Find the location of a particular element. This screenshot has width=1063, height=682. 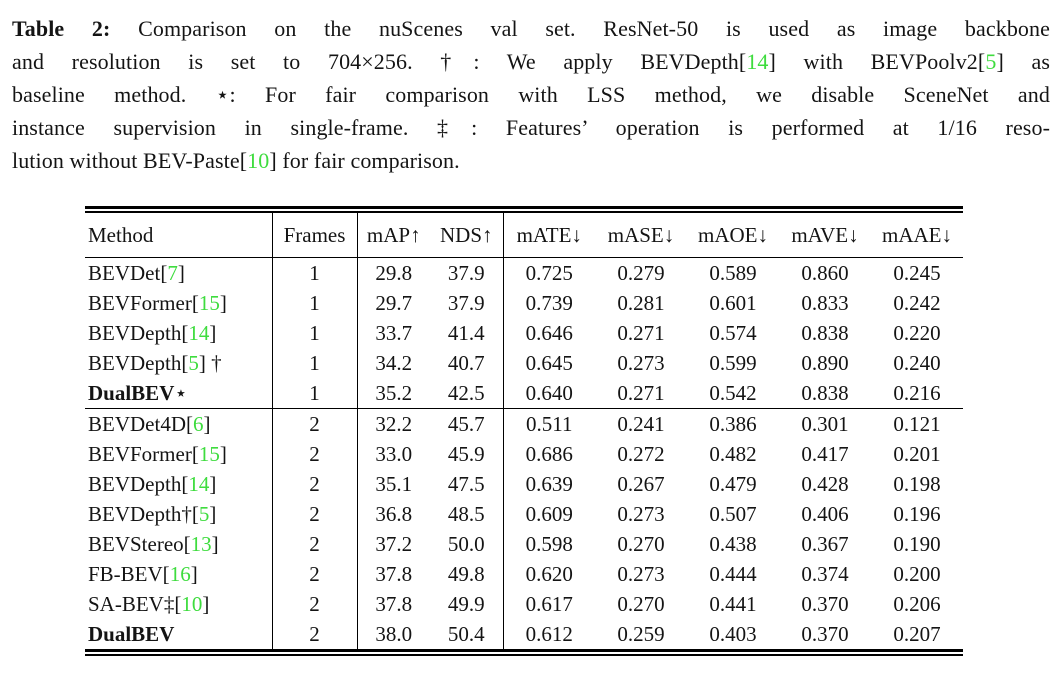

caption-text: ] with BEVPoolv2[ is located at coordinates (877, 61).